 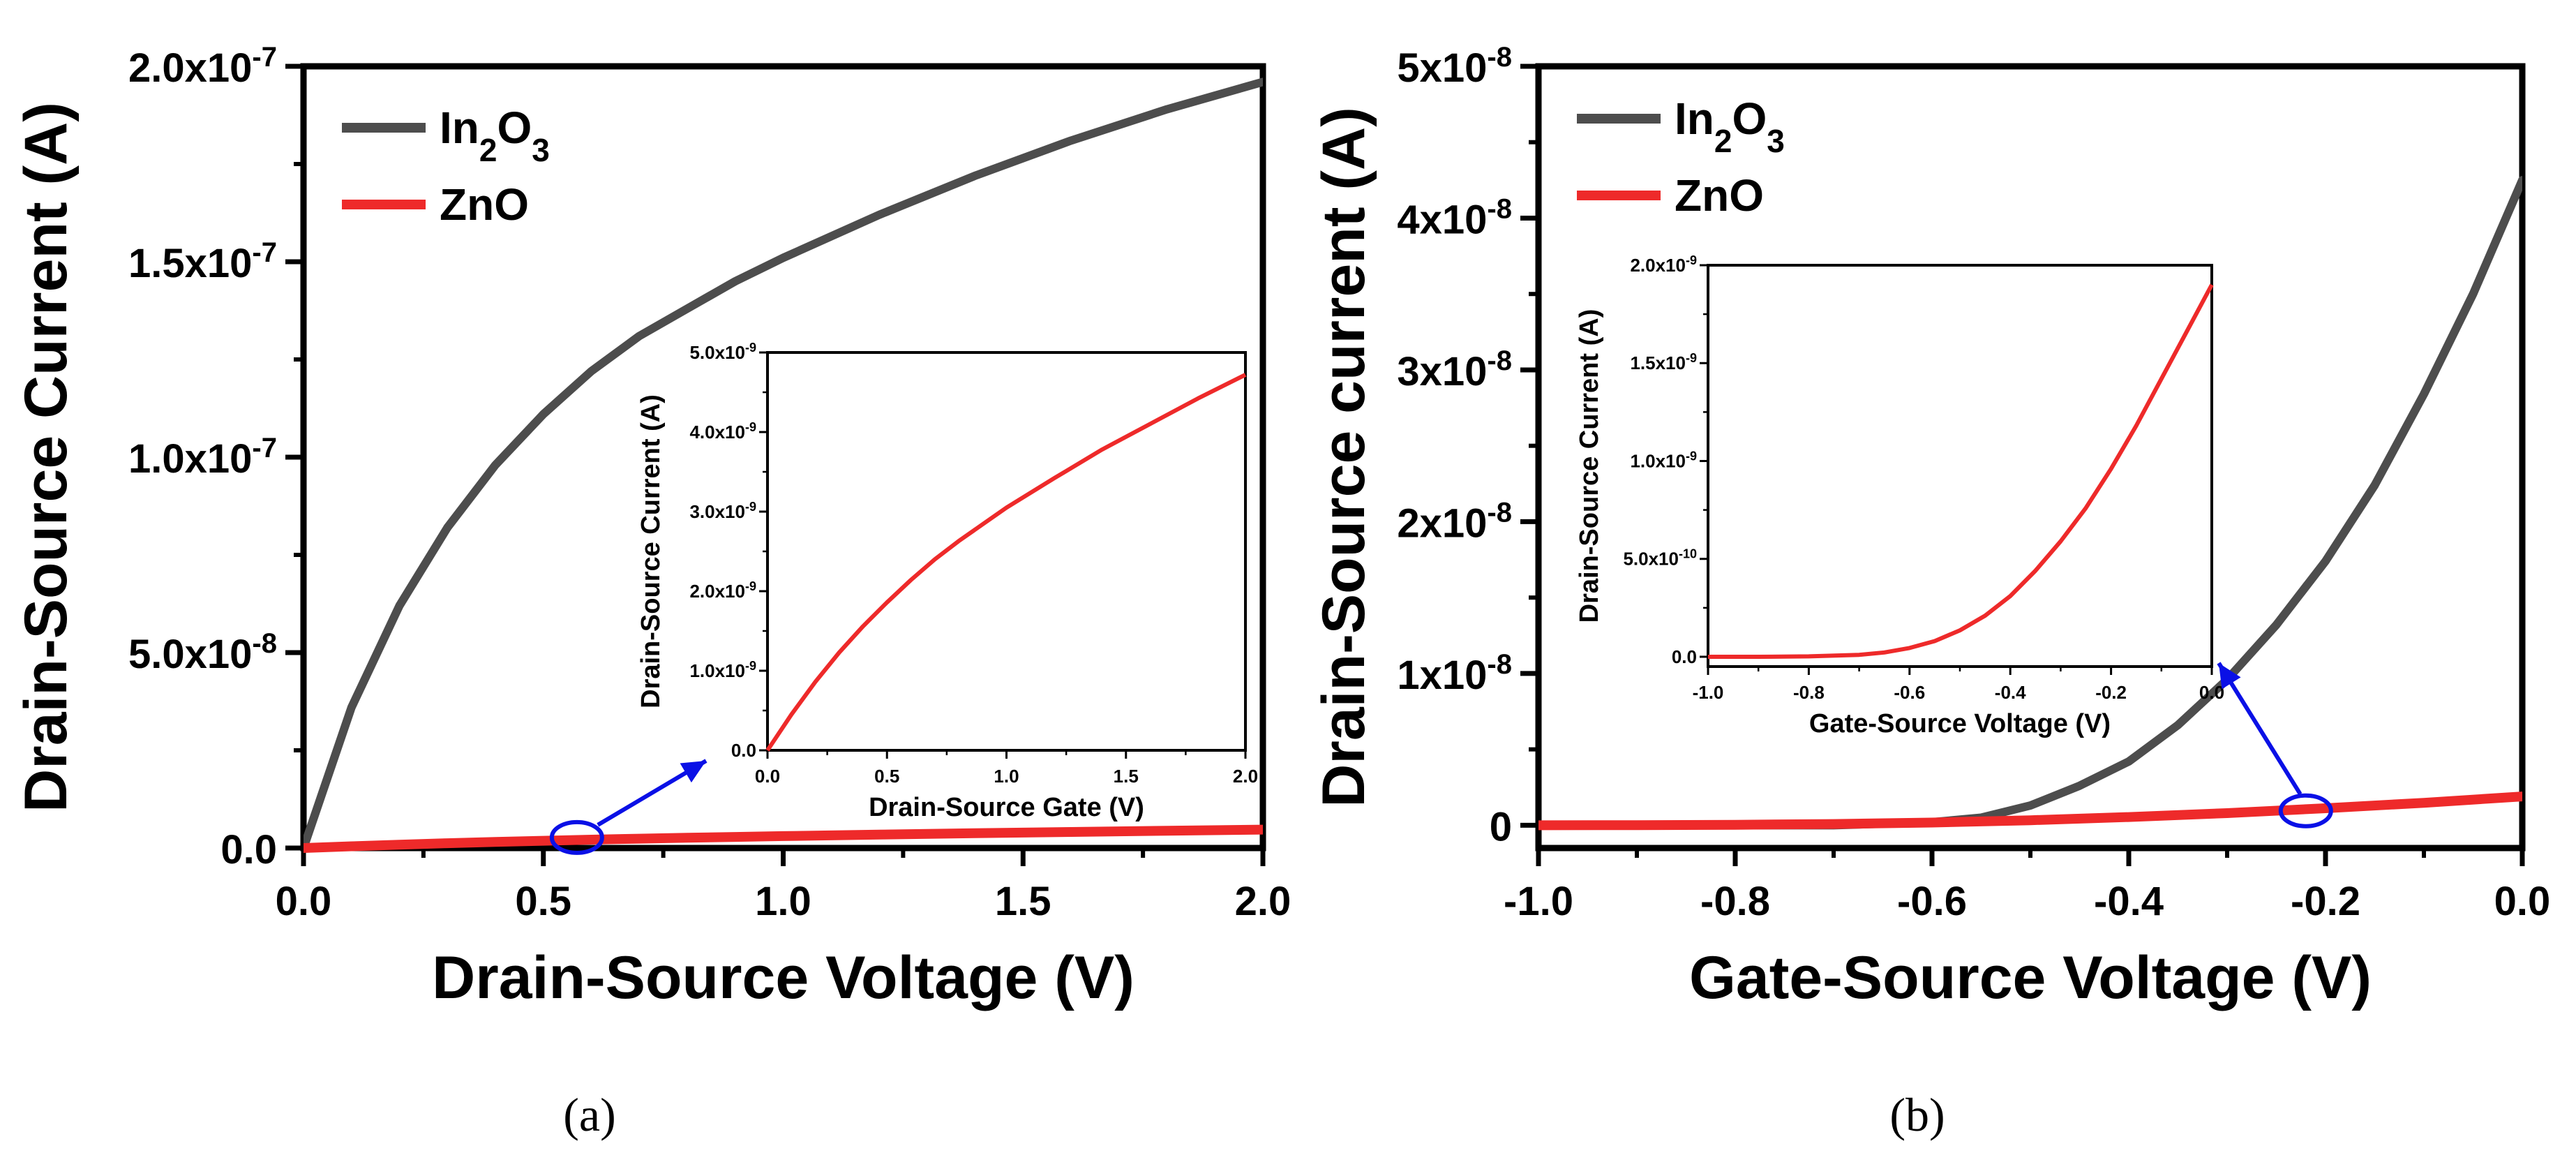 What do you see at coordinates (249, 849) in the screenshot?
I see `y-tick-label: 0.0` at bounding box center [249, 849].